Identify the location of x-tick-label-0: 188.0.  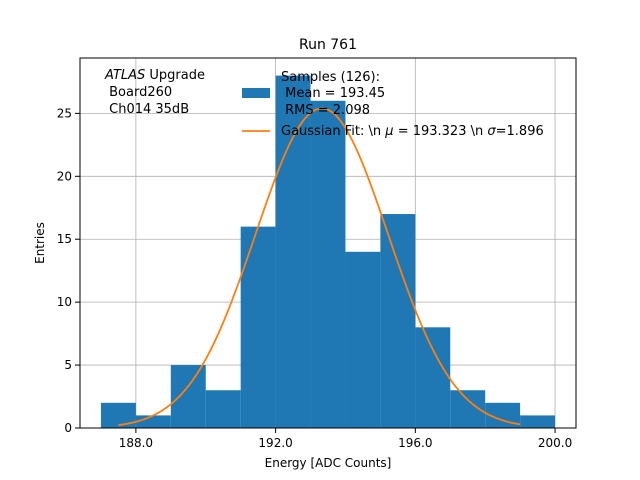
(136, 443).